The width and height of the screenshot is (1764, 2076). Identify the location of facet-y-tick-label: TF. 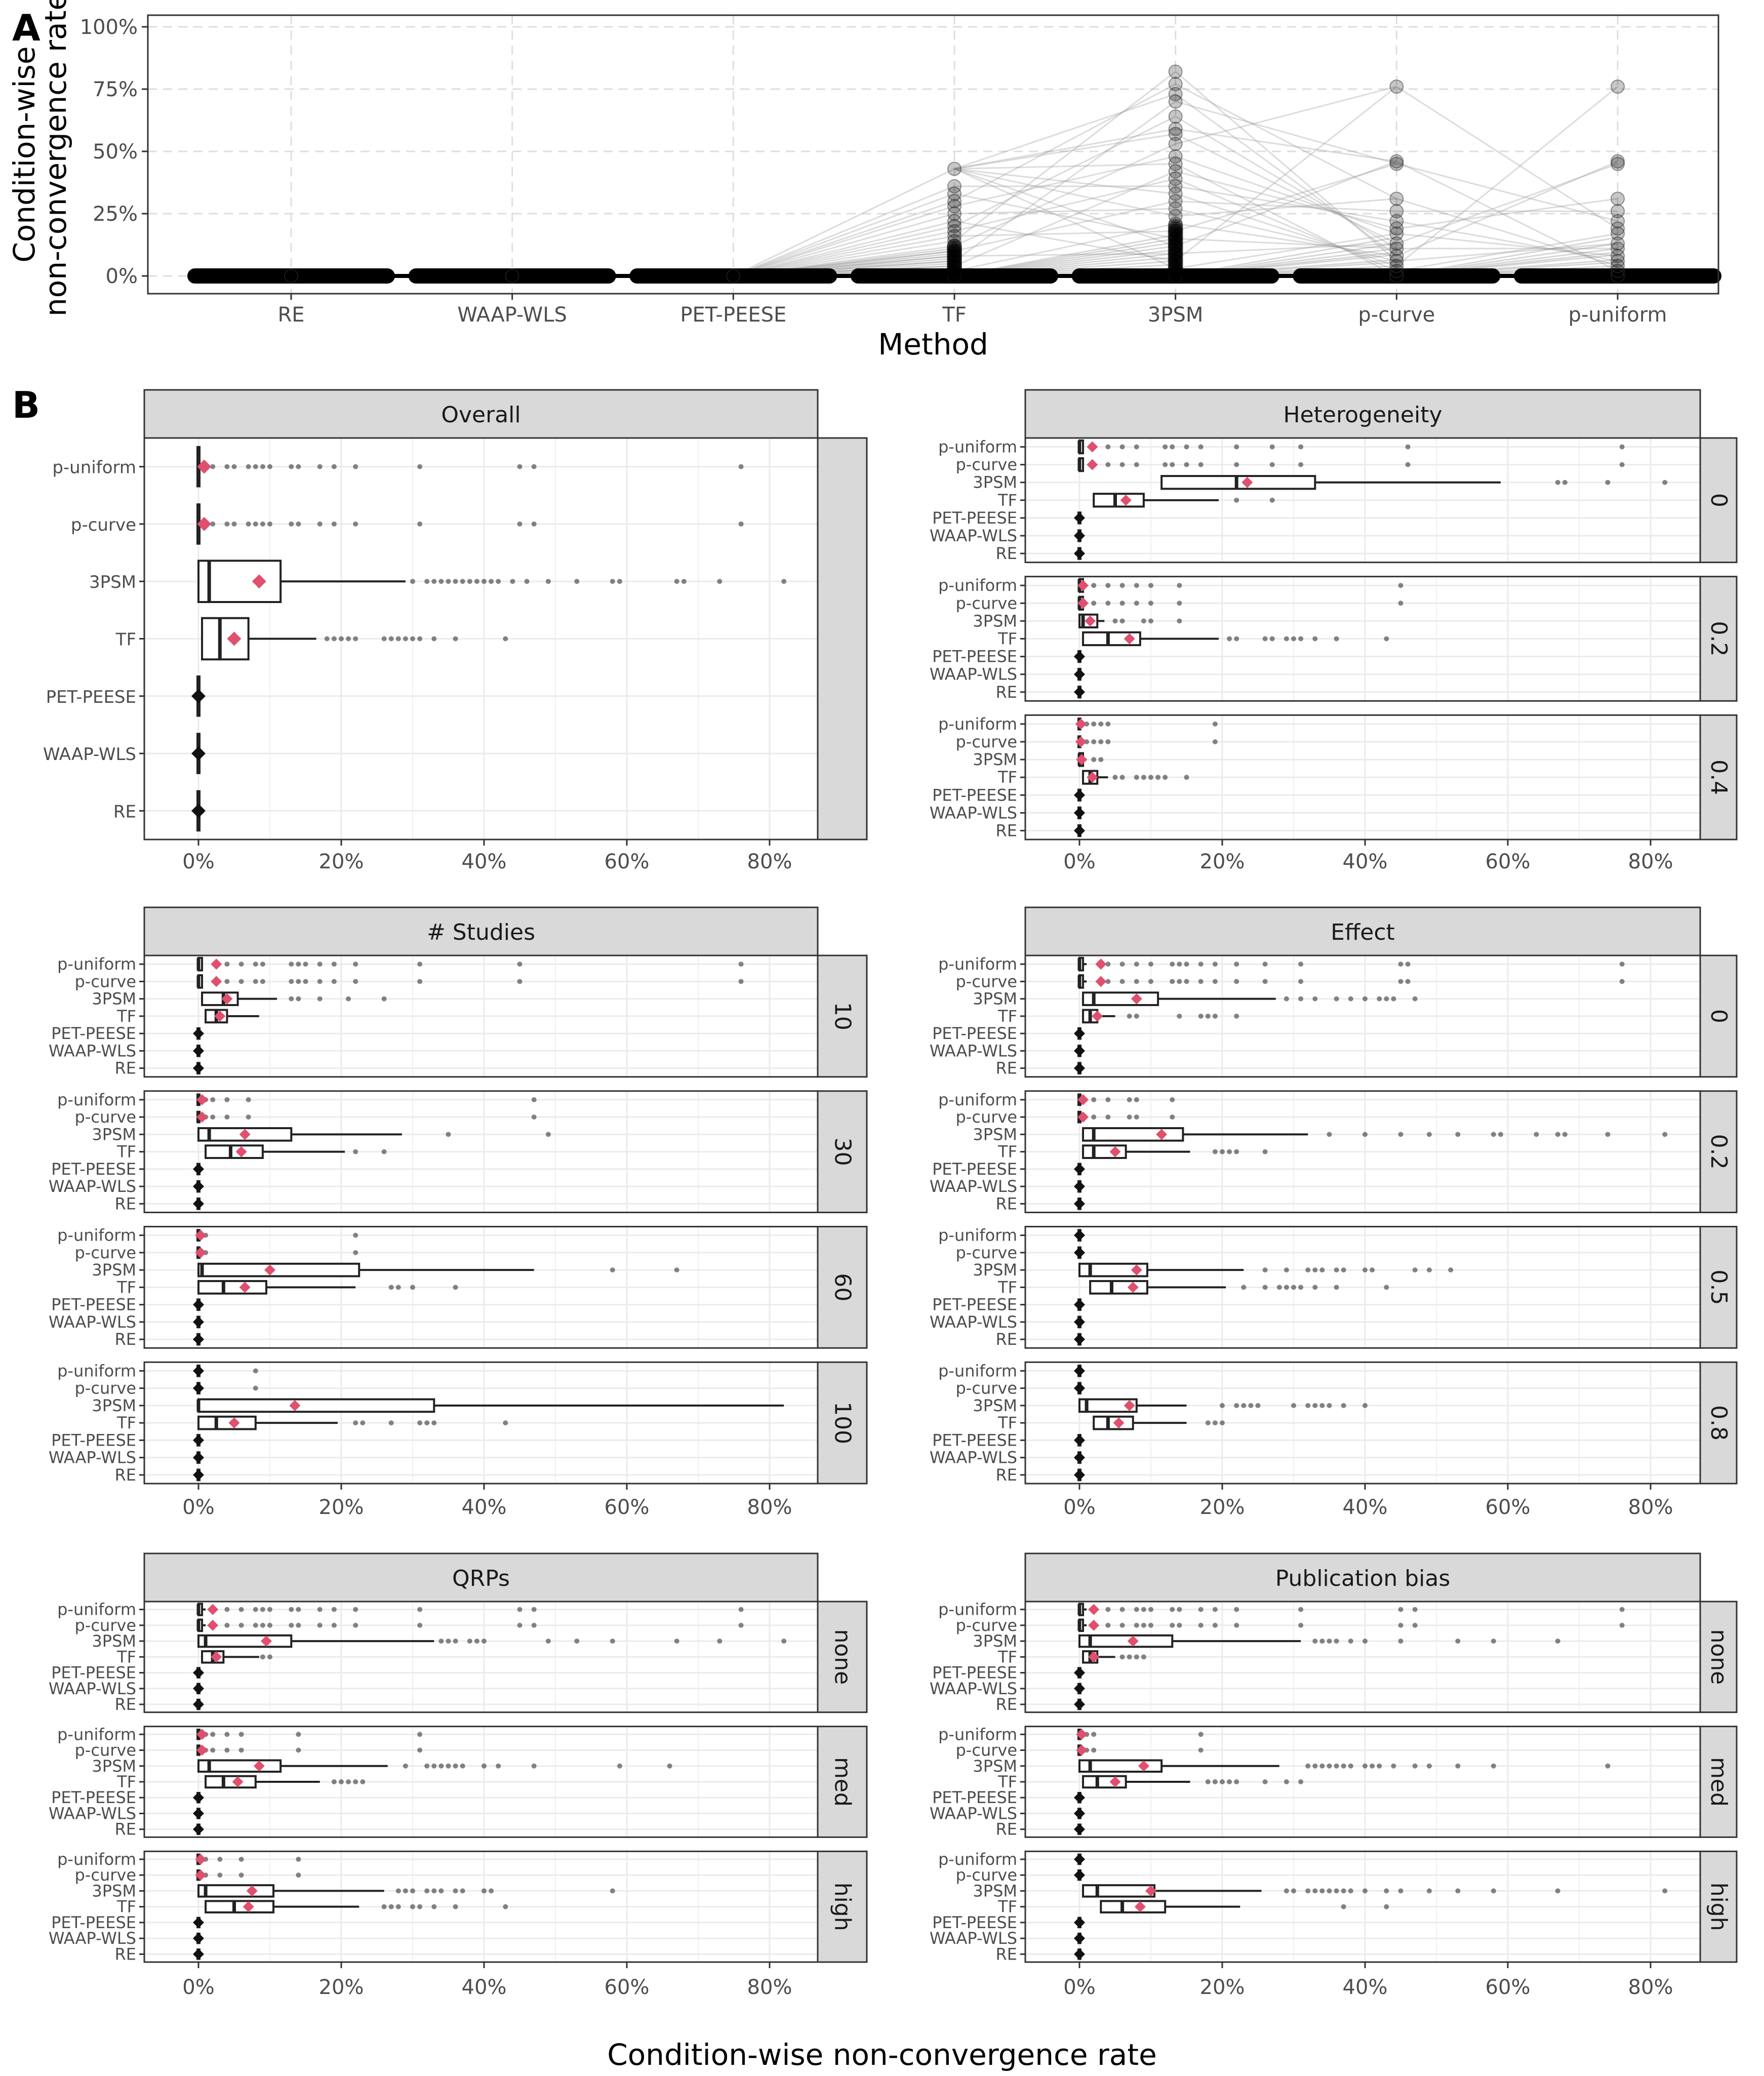
(126, 1152).